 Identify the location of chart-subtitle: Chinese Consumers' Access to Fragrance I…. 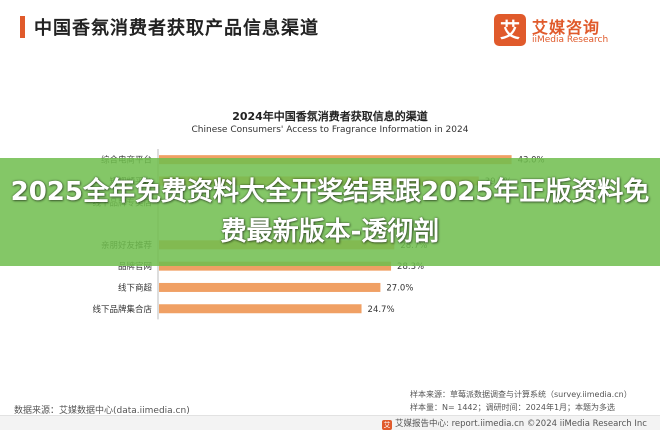
(330, 130).